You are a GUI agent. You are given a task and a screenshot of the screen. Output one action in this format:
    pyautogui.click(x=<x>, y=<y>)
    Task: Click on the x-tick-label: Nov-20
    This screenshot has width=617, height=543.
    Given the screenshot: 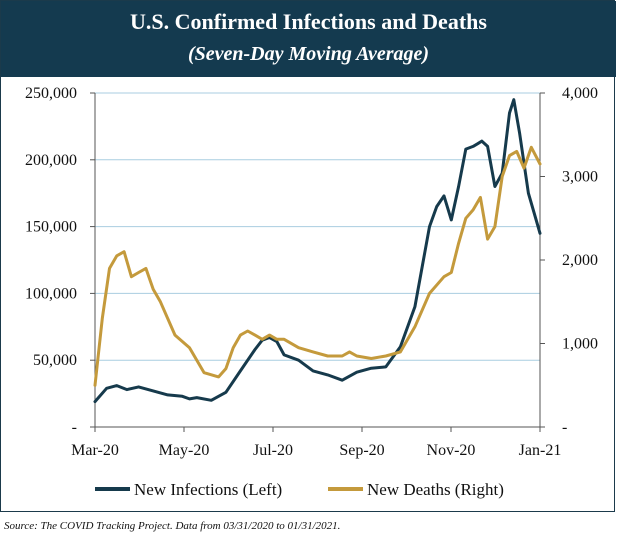 What is the action you would take?
    pyautogui.click(x=451, y=450)
    